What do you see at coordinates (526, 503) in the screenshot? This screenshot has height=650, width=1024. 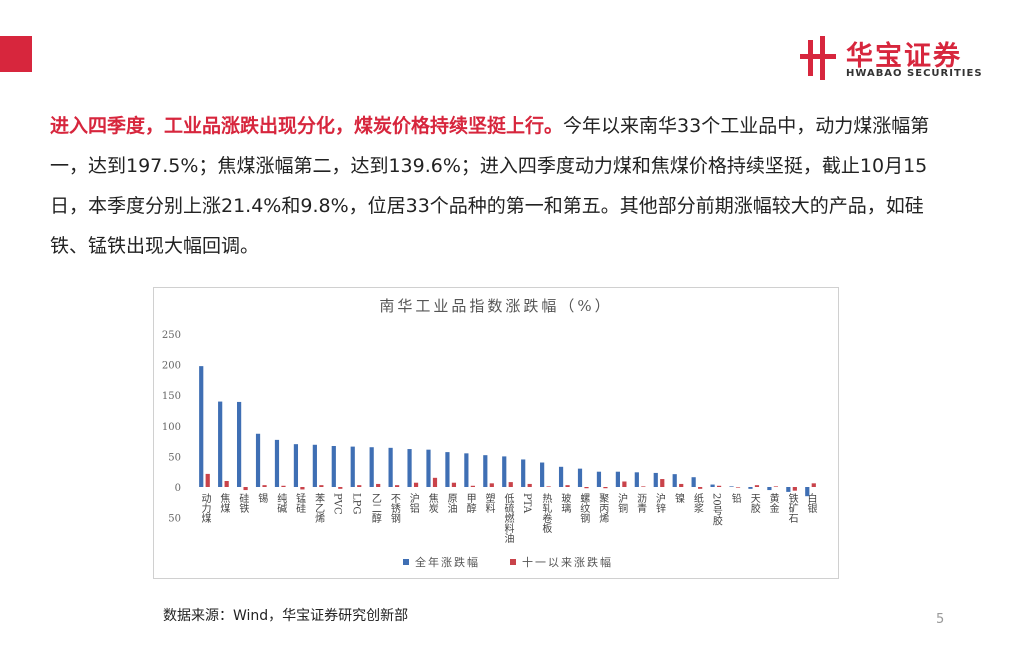 I see `x-tick-label: PTA` at bounding box center [526, 503].